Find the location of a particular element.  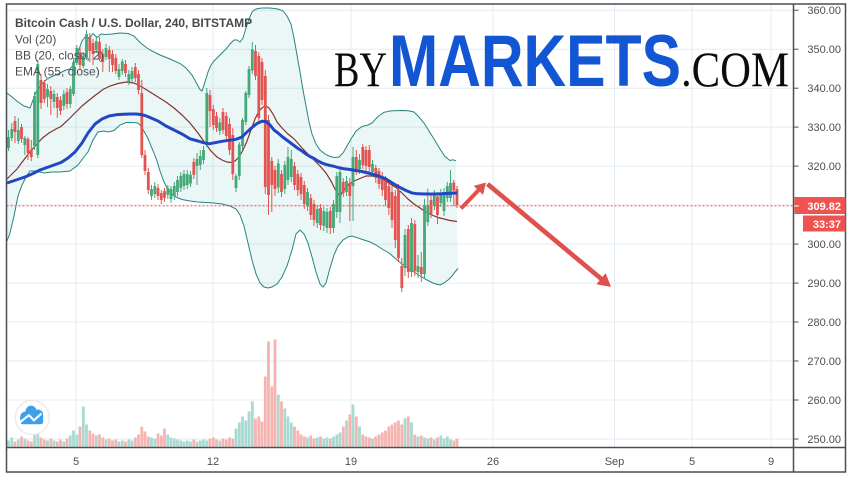

svg-text: 26 is located at coordinates (493, 462).